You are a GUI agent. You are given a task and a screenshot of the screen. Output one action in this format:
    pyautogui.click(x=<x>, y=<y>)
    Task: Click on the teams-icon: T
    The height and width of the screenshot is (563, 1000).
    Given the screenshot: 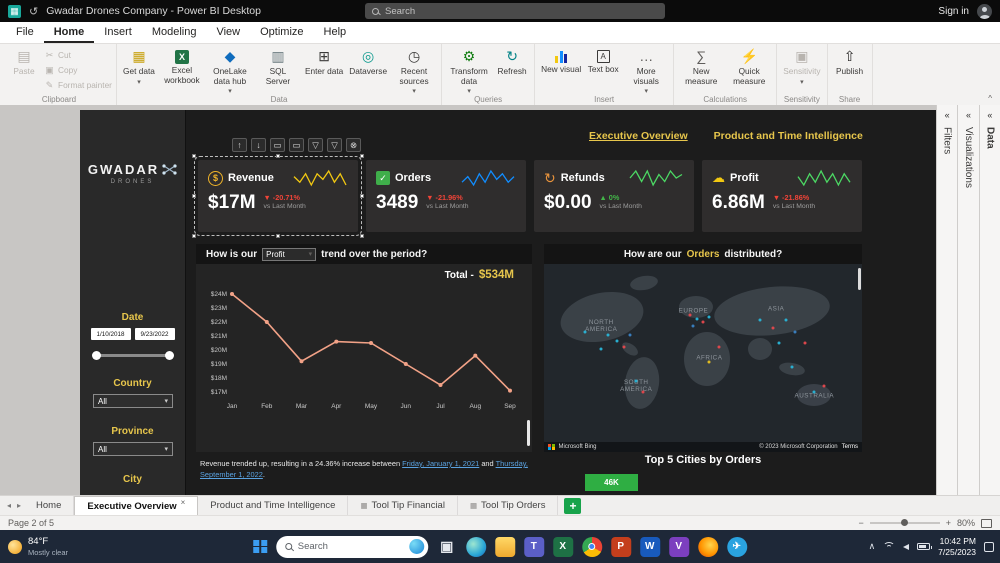 What is the action you would take?
    pyautogui.click(x=533, y=546)
    